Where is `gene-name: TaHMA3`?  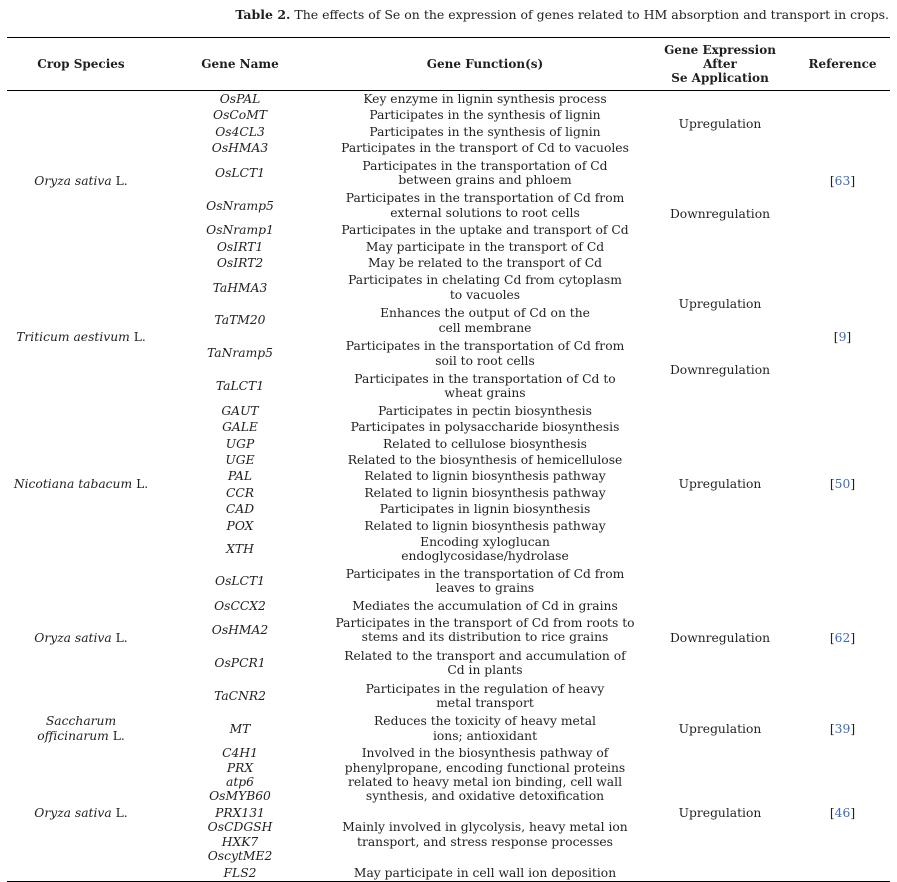 gene-name: TaHMA3 is located at coordinates (240, 287).